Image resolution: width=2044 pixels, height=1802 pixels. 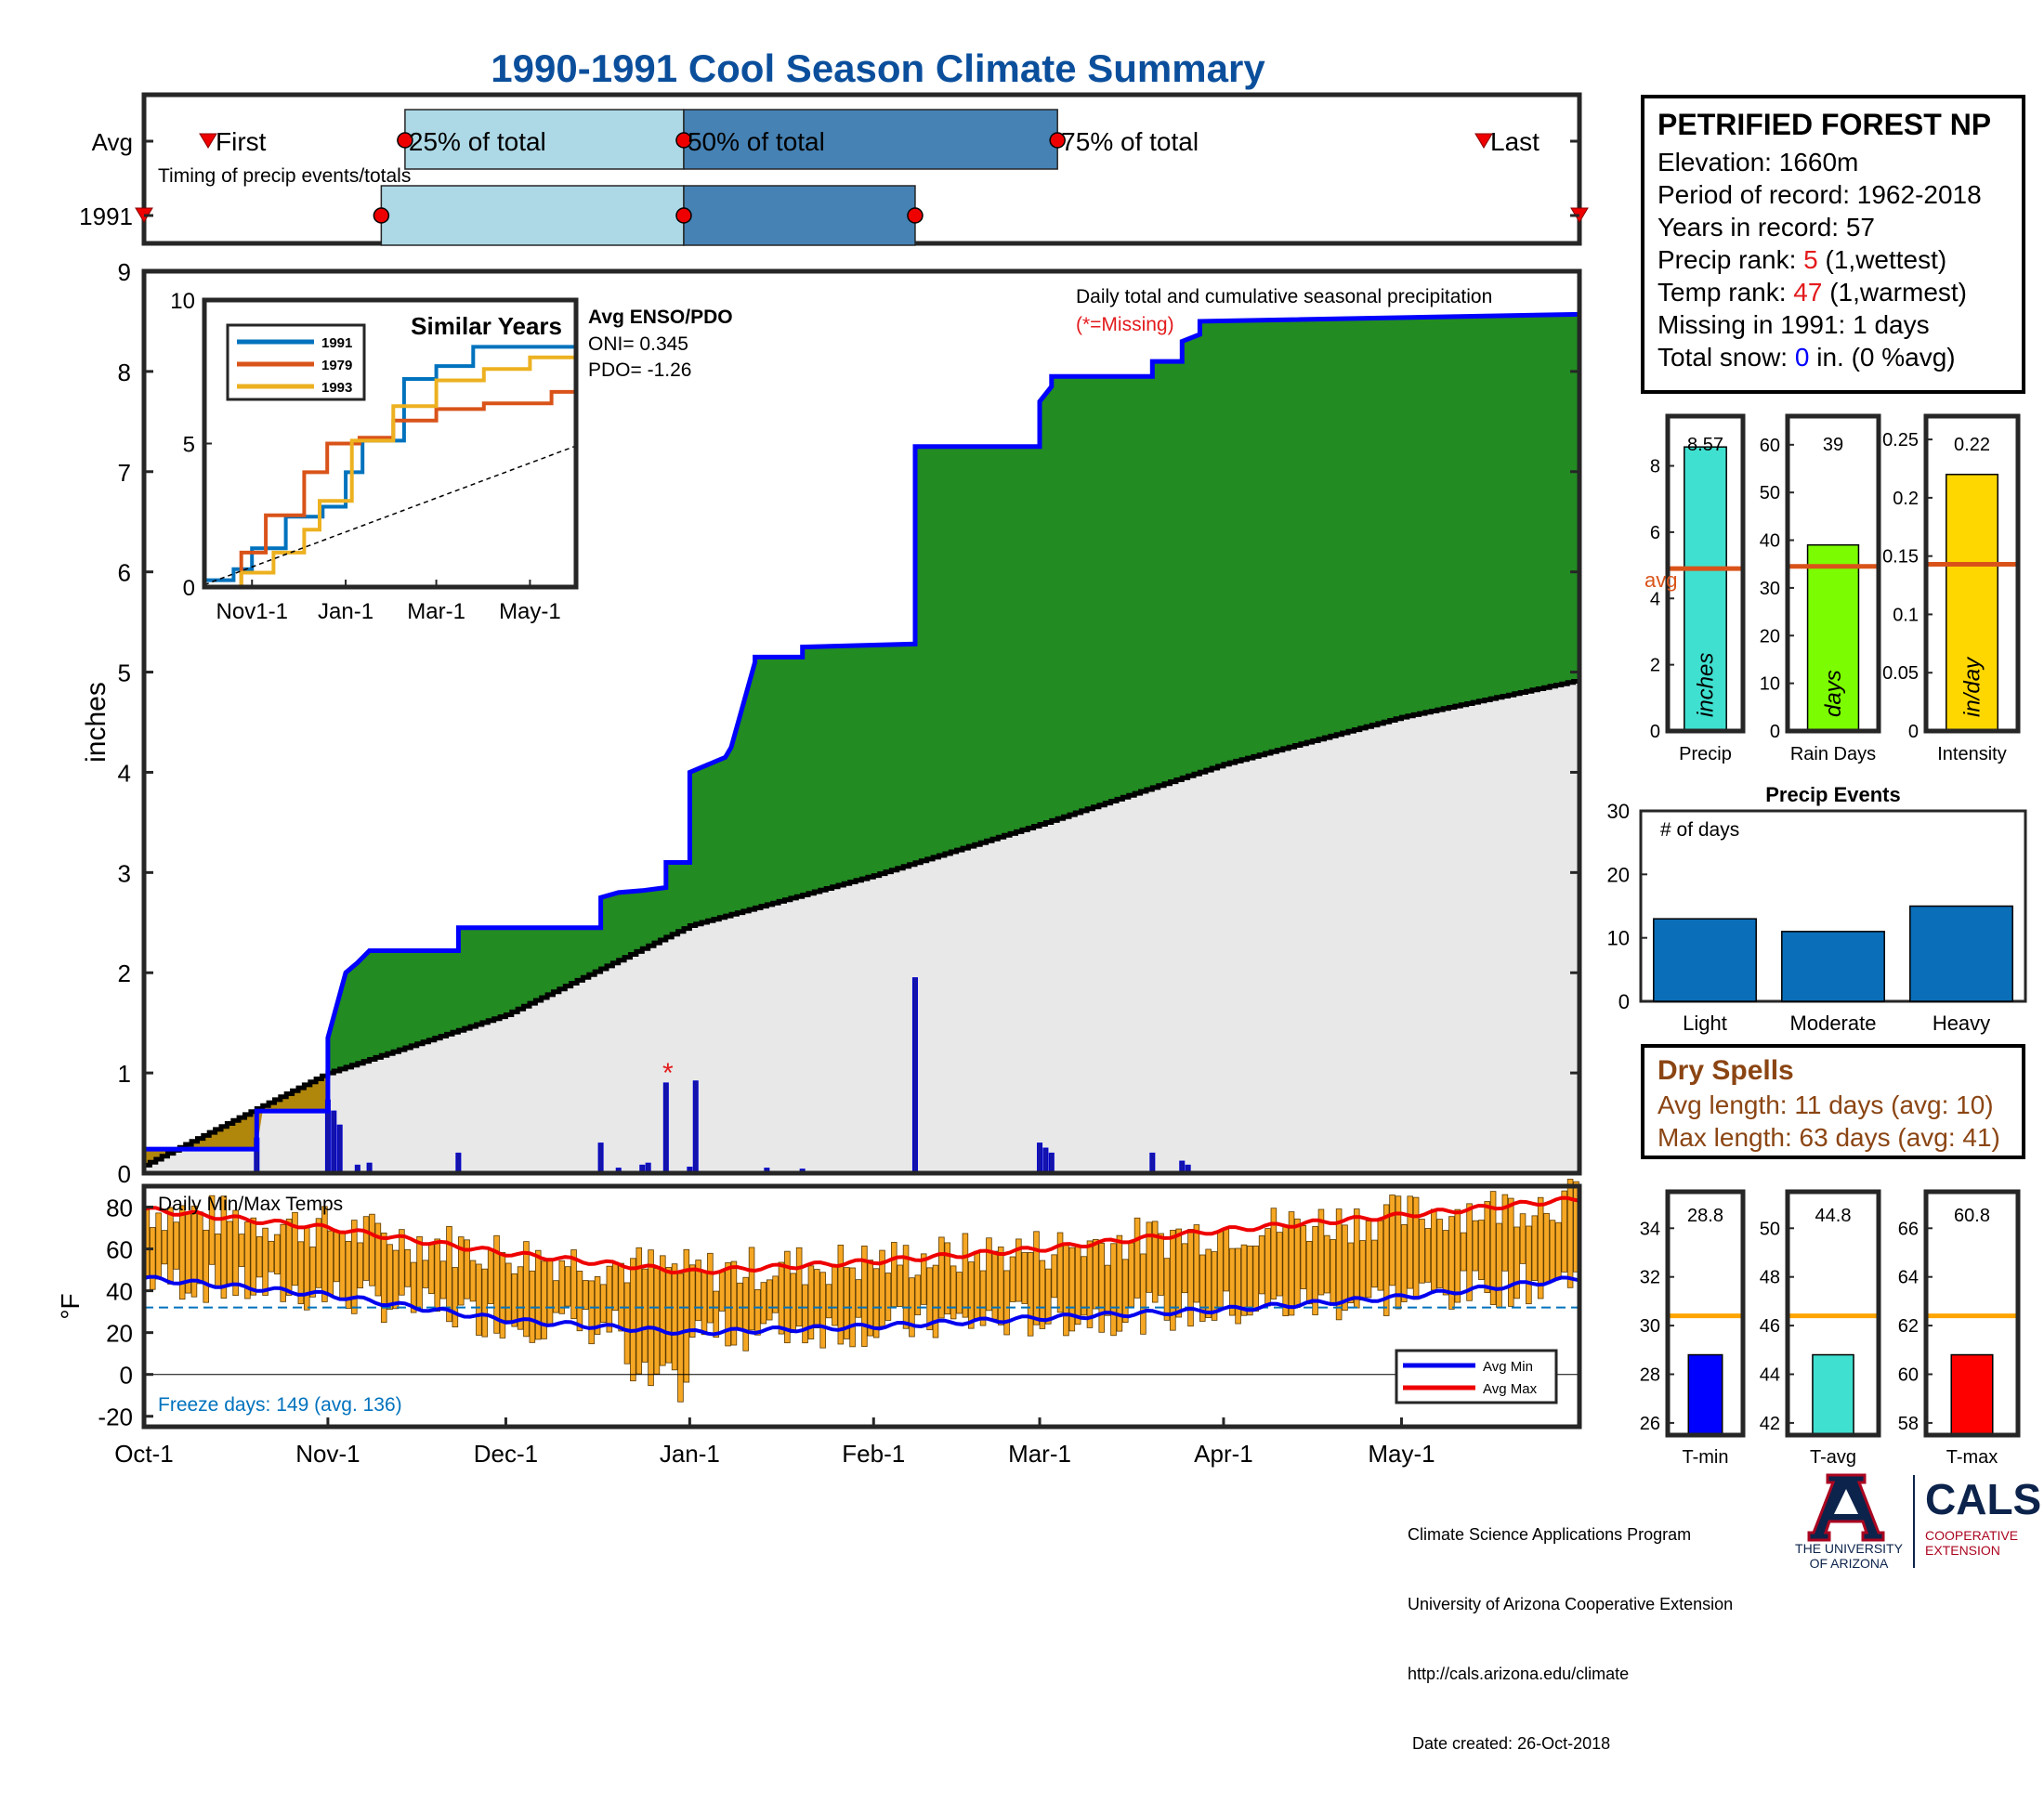 I want to click on inset-series-1991, so click(x=390, y=461).